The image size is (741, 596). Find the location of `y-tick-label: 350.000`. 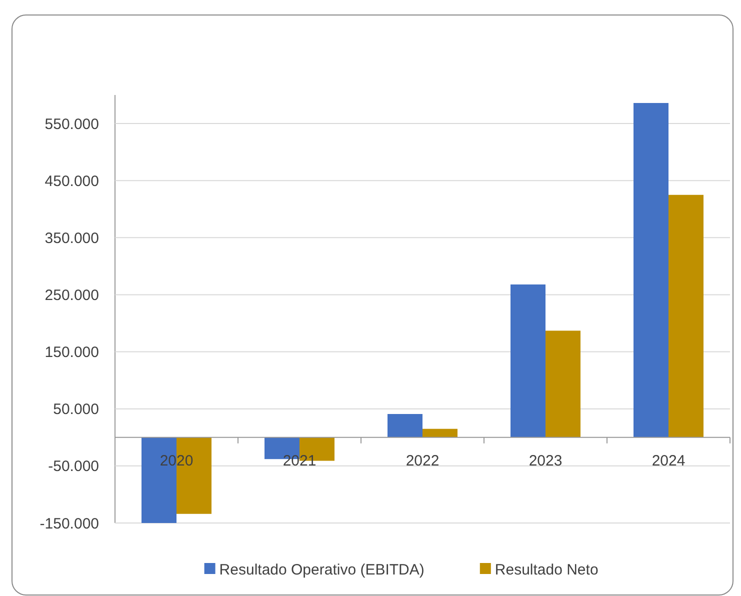

y-tick-label: 350.000 is located at coordinates (71, 238).